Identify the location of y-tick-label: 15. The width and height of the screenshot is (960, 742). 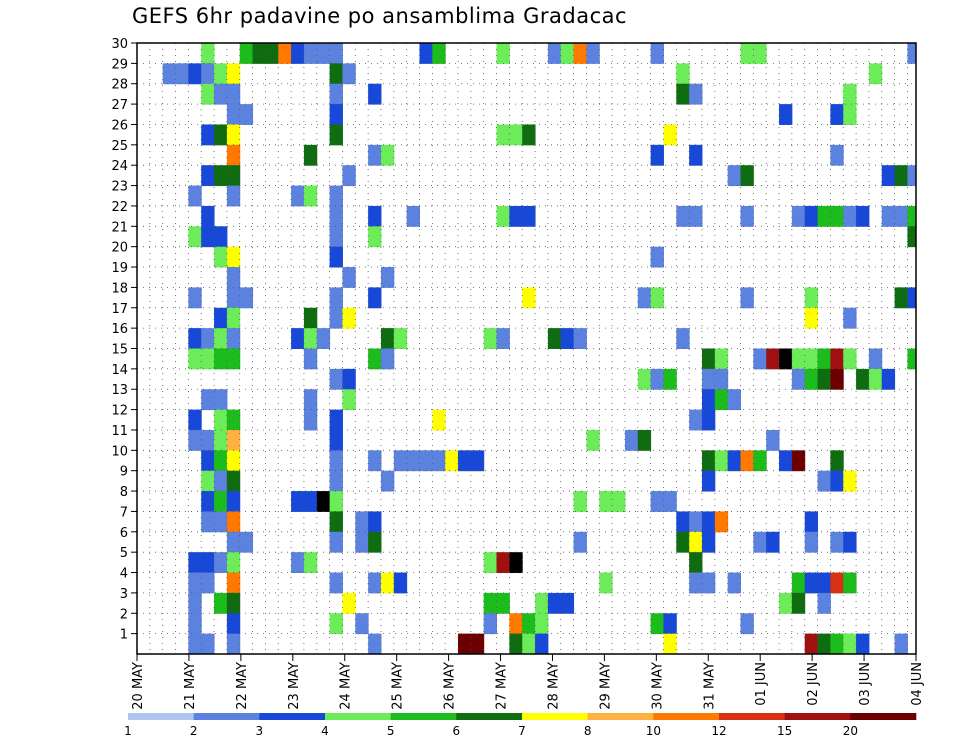
(119, 350).